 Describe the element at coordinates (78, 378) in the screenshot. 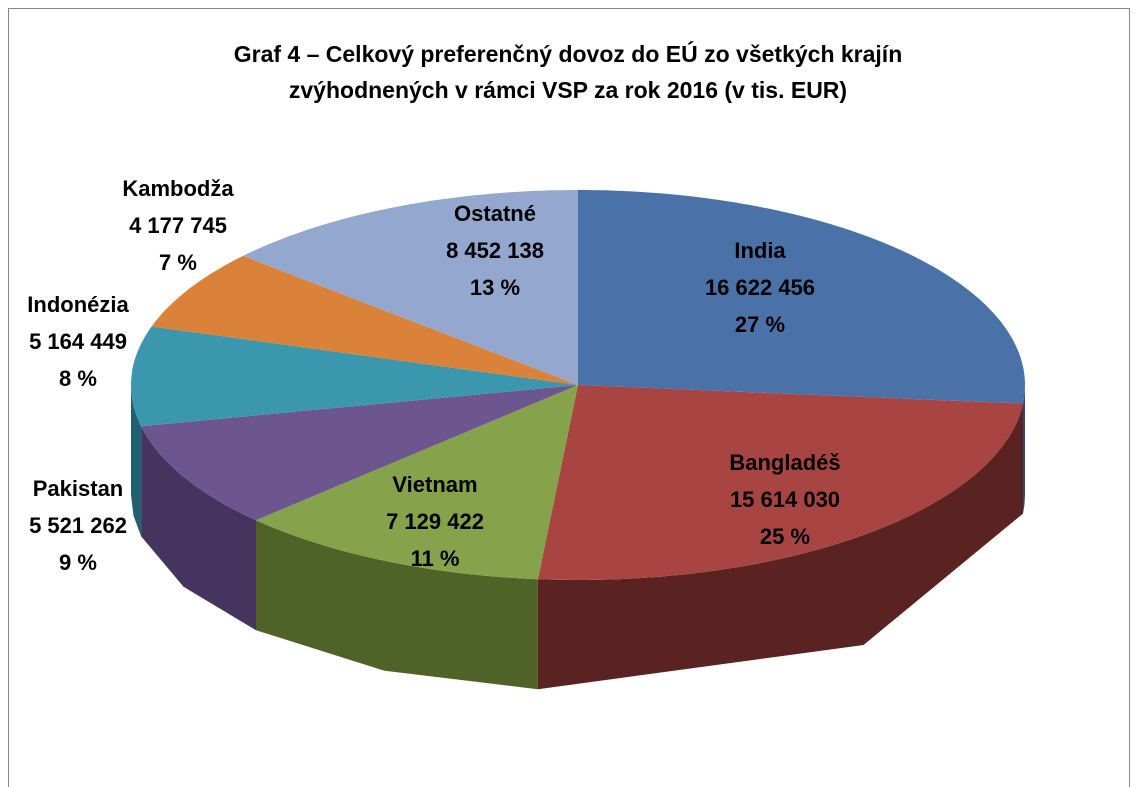

I see `percentage-label: 8 %` at that location.